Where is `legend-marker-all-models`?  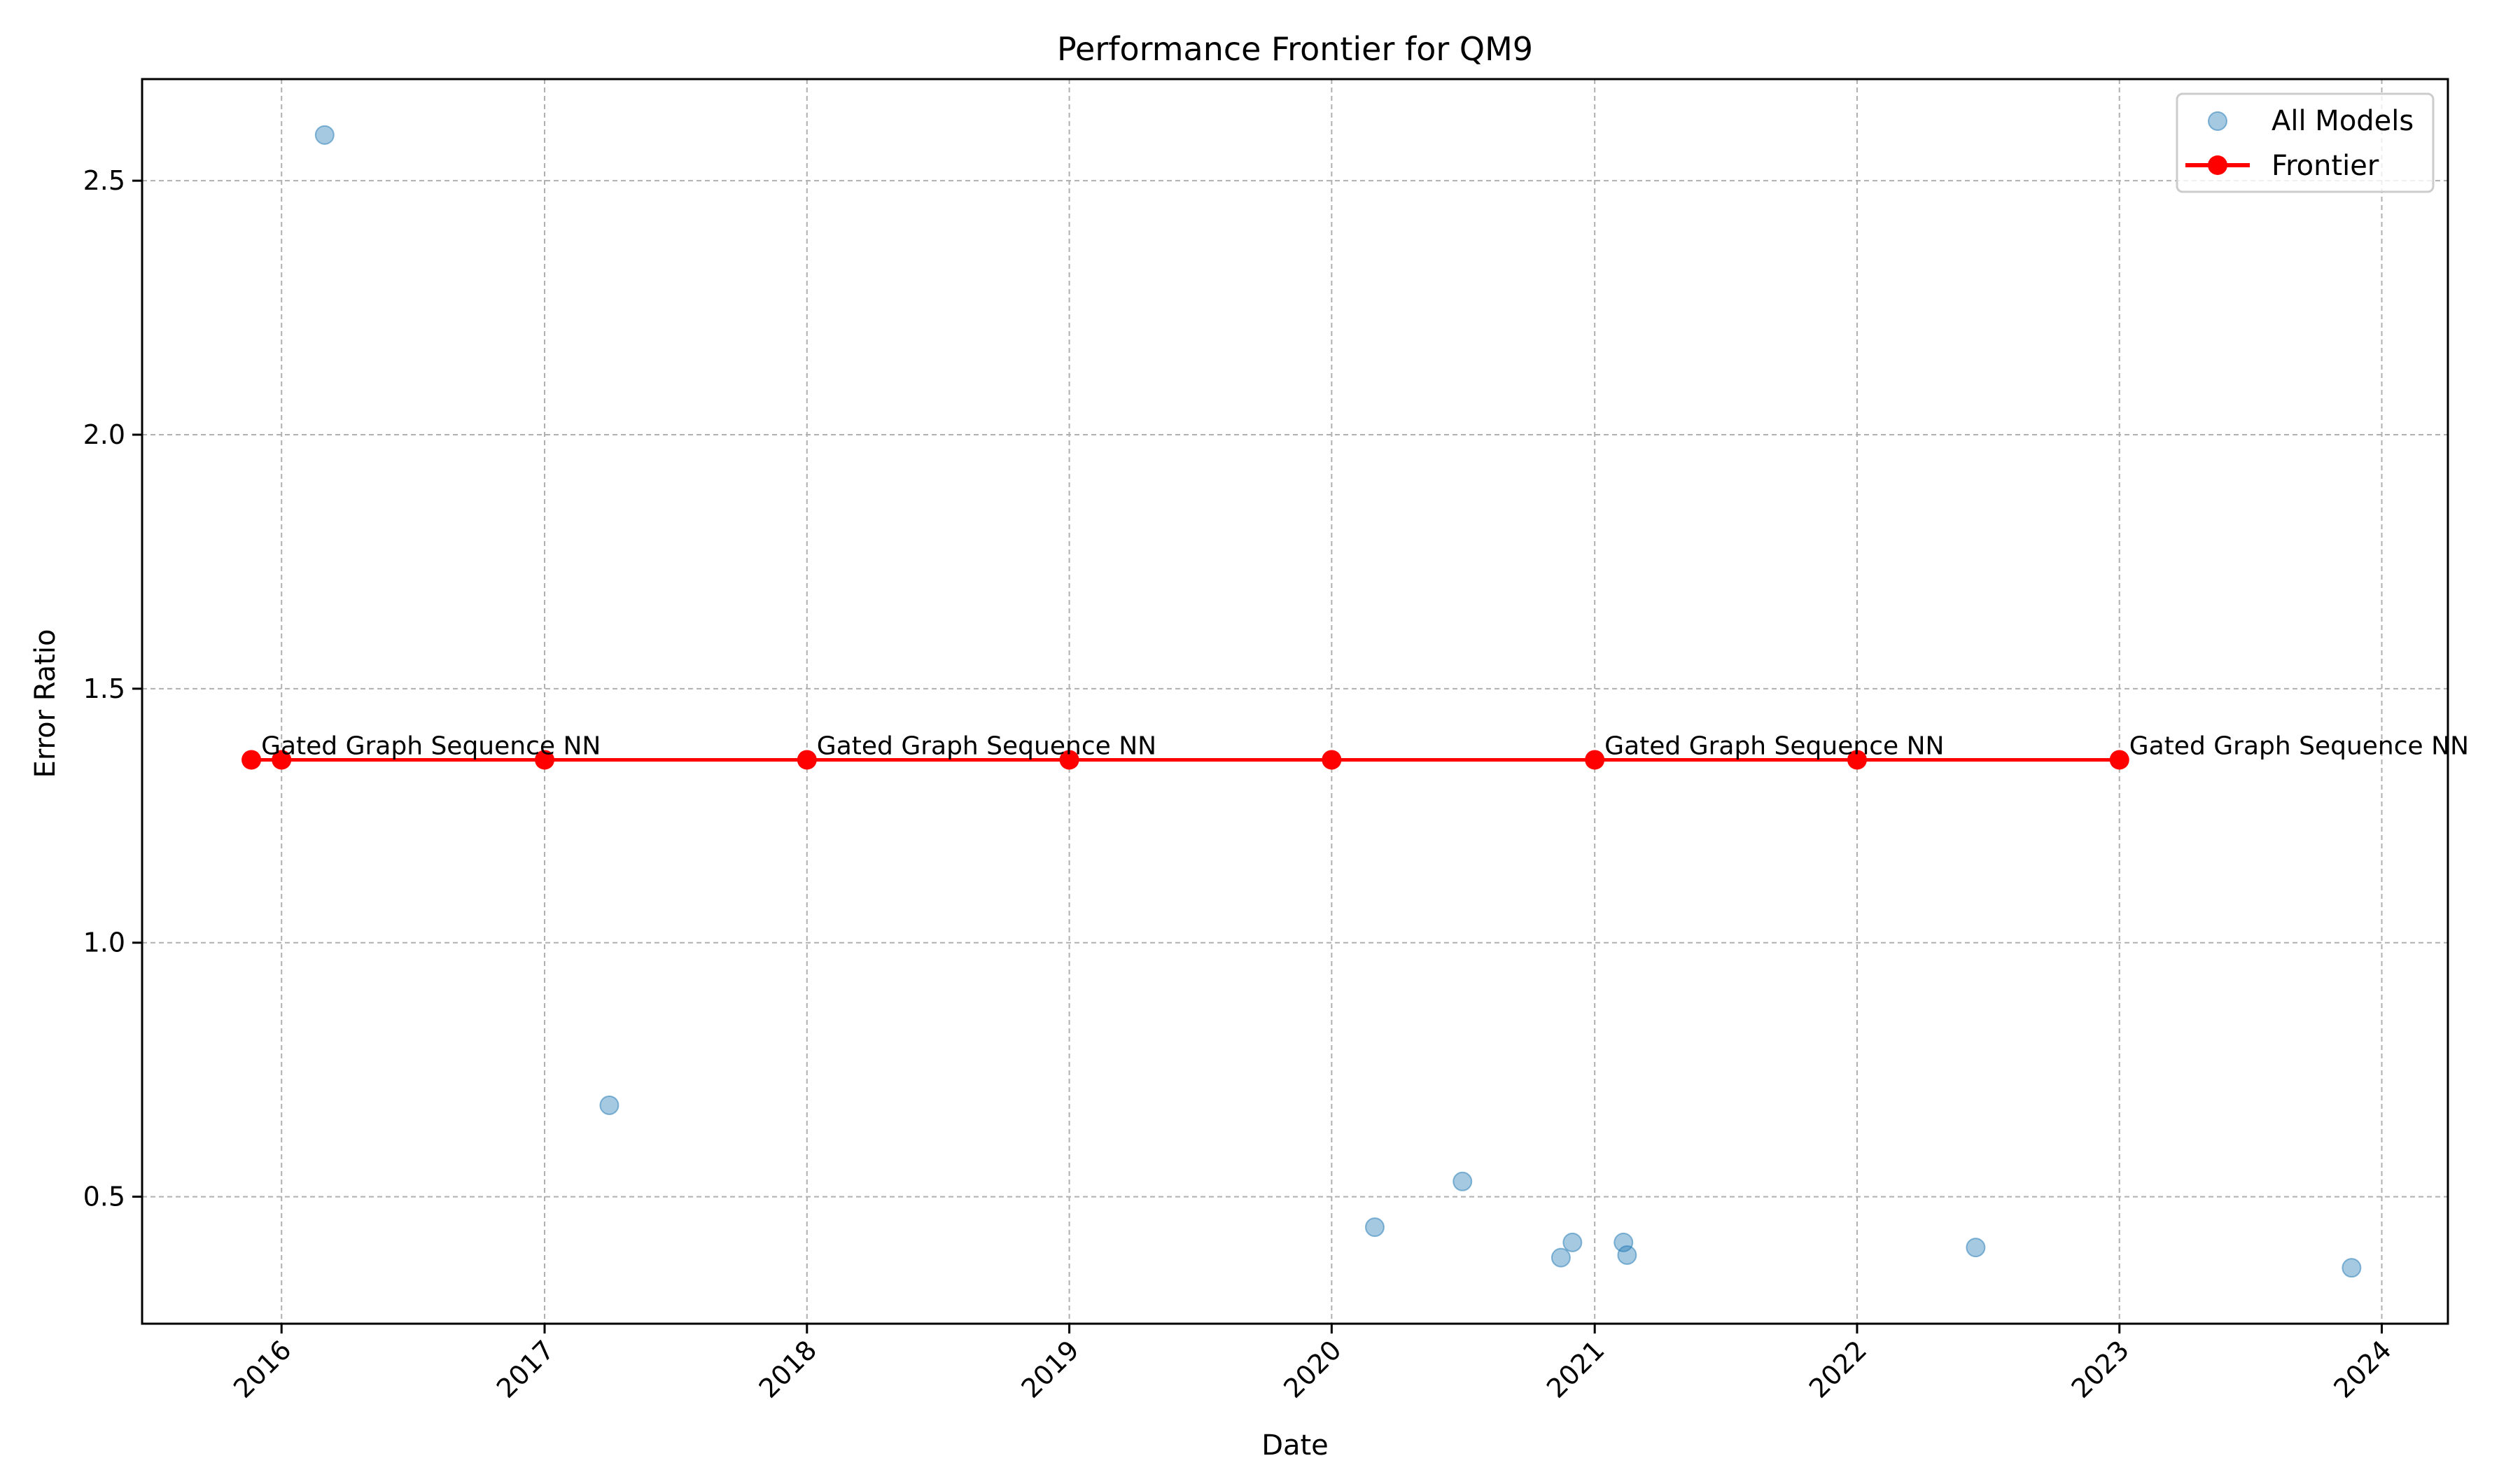
legend-marker-all-models is located at coordinates (2217, 121).